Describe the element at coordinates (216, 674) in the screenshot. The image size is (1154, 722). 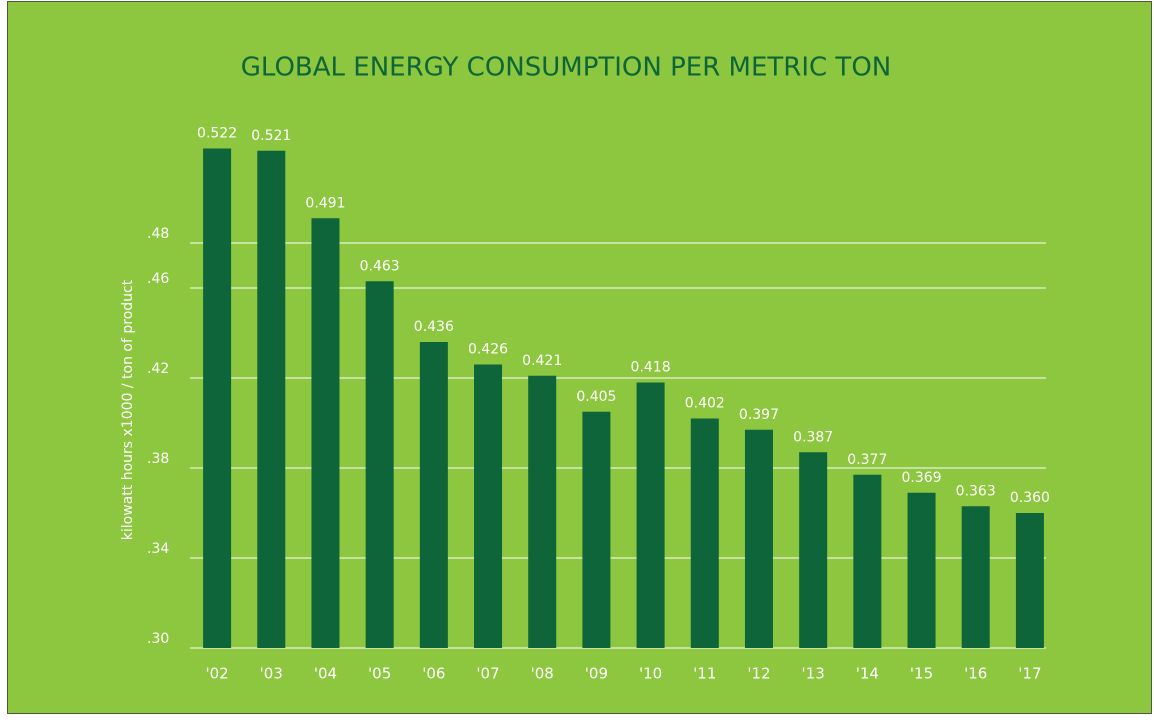
I see `x-tick-label: '02` at that location.